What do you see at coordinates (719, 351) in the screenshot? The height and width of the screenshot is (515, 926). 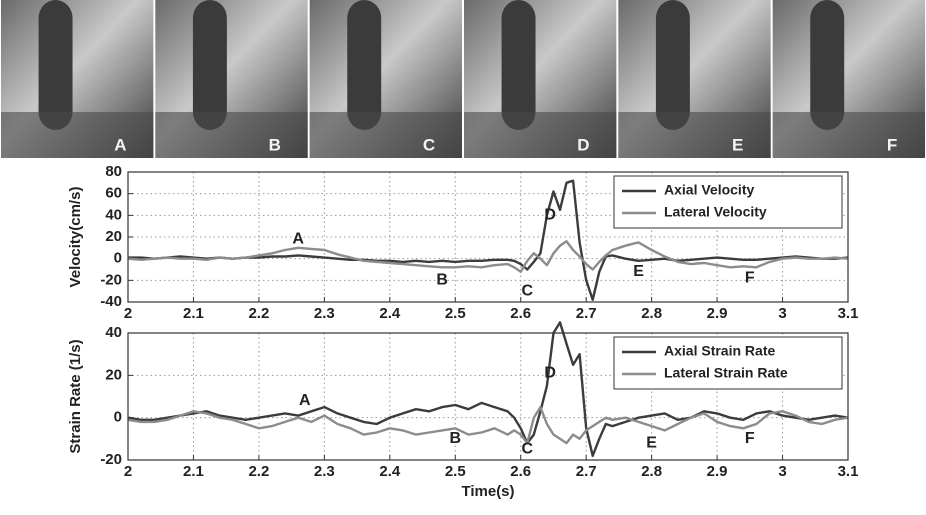 I see `legend-label: Axial Strain Rate` at bounding box center [719, 351].